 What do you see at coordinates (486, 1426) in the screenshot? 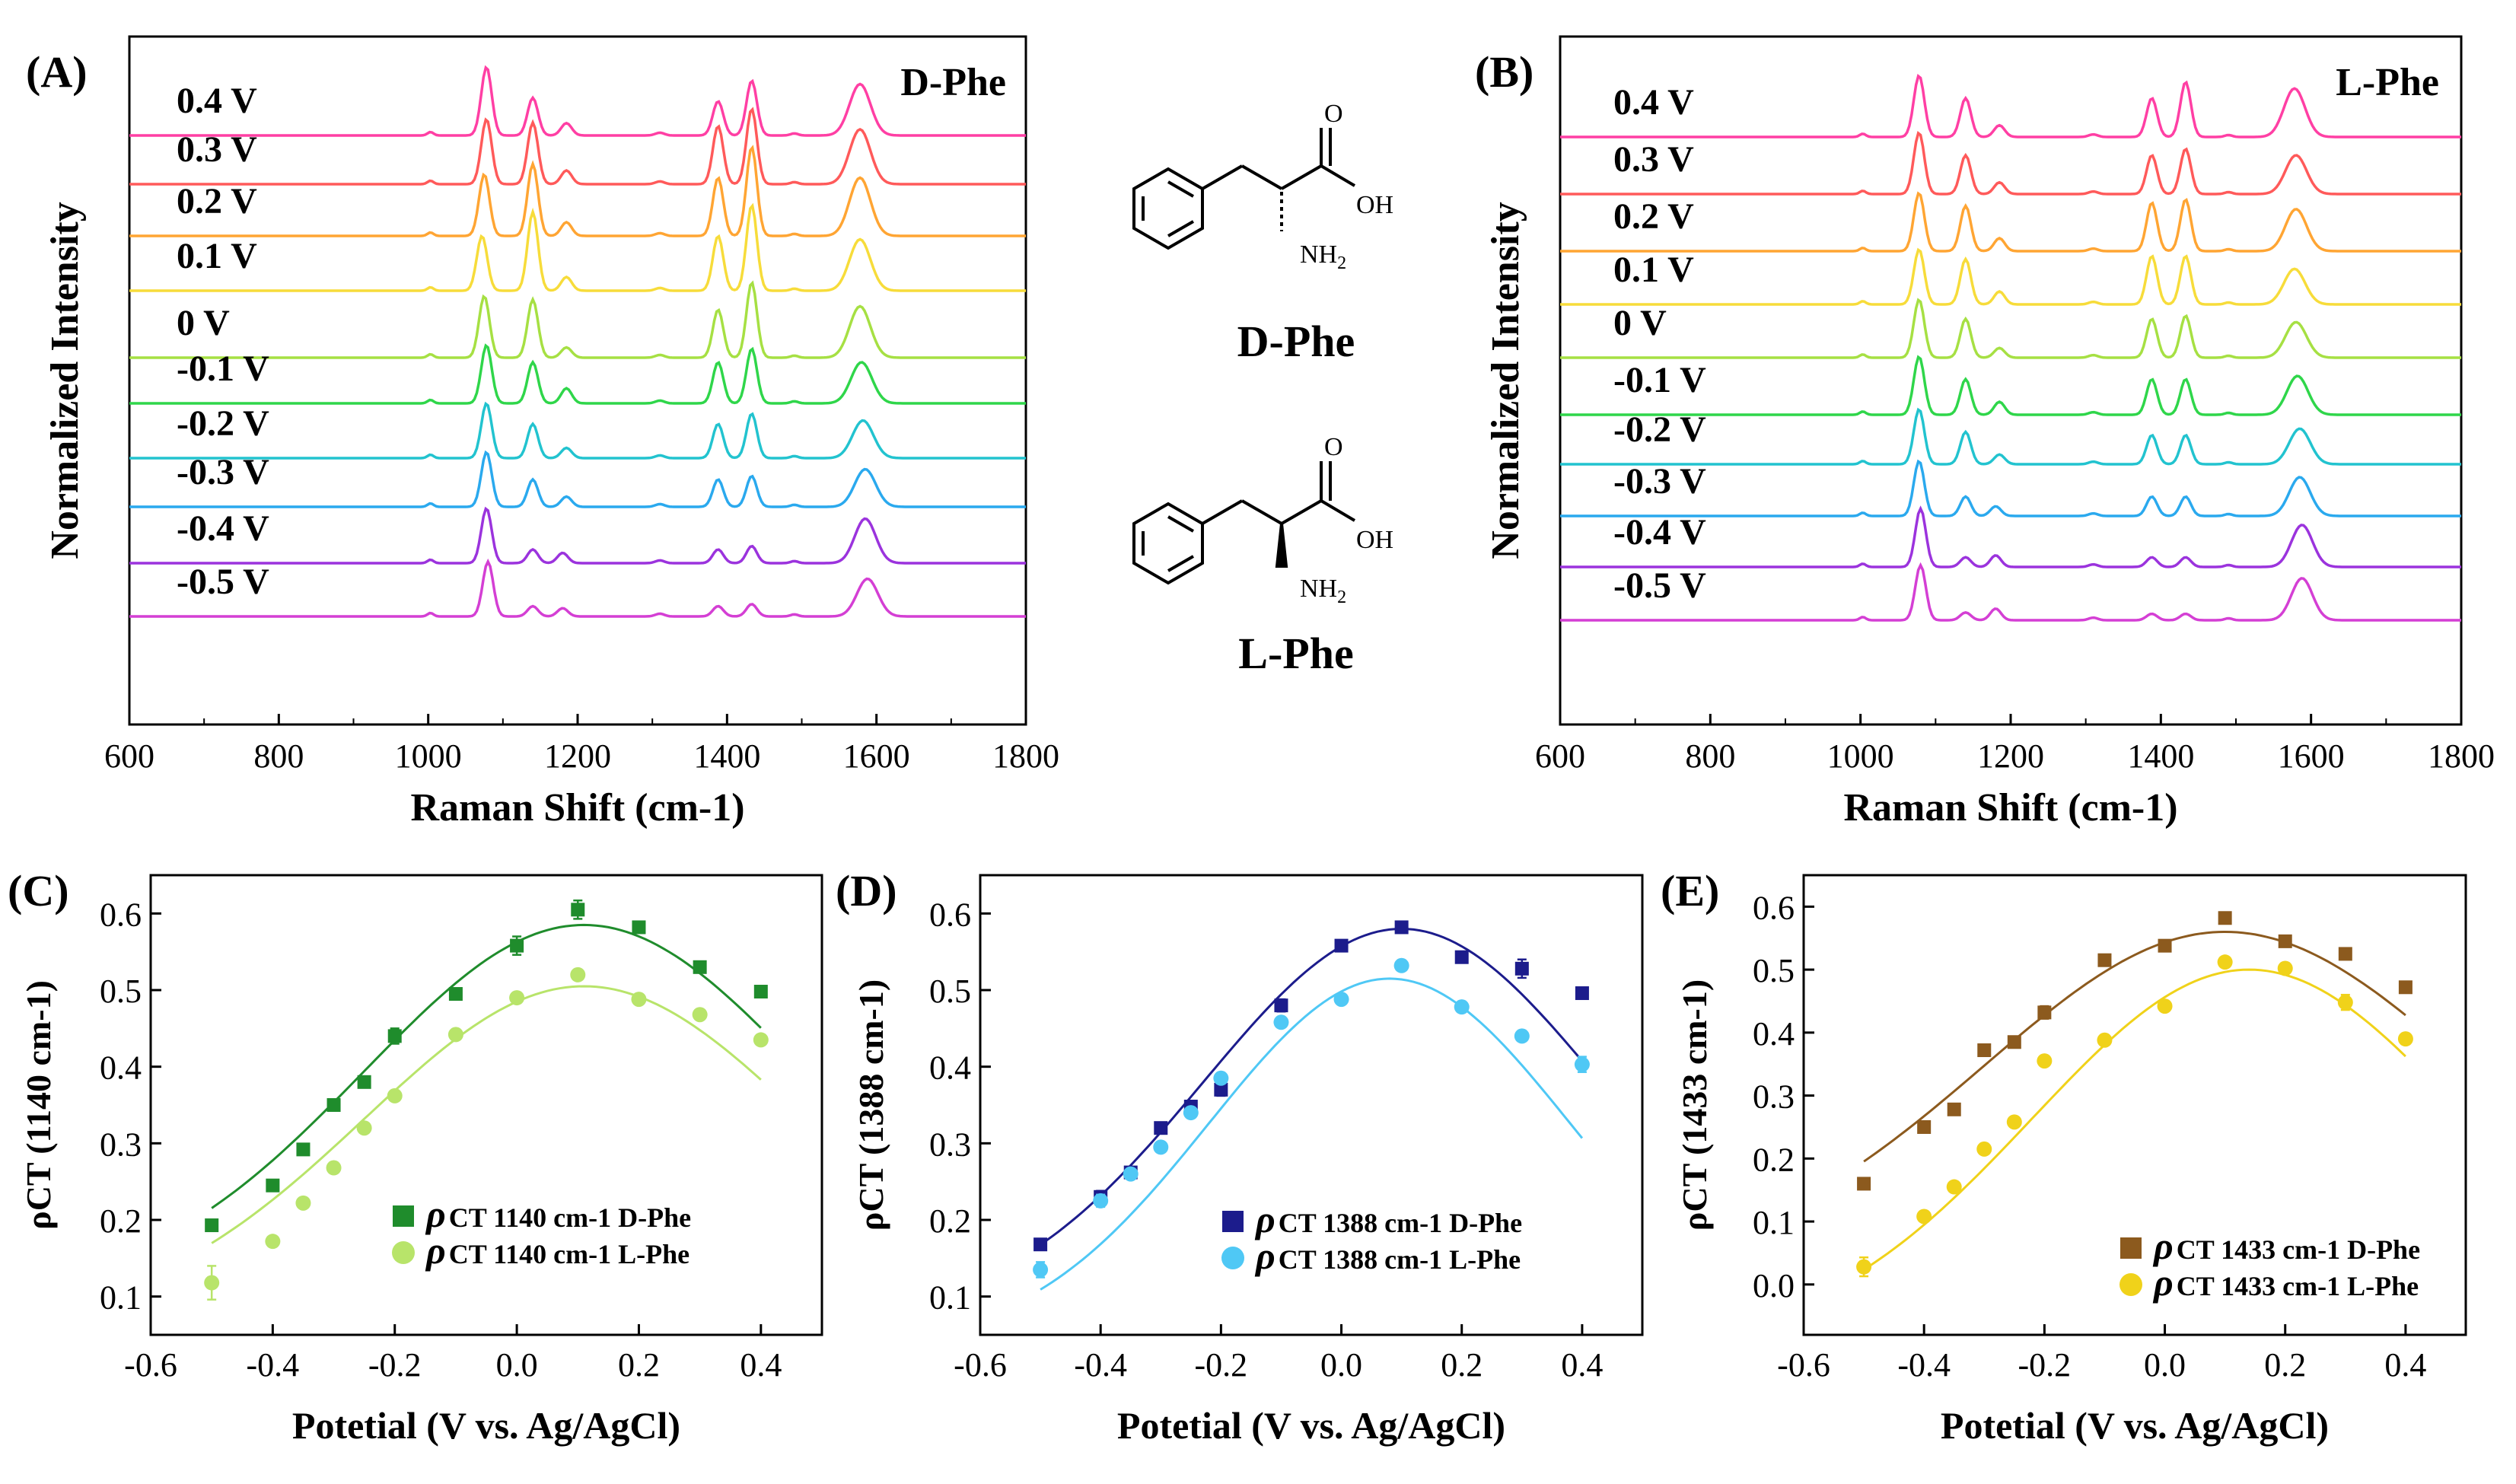
I see `x-axis-label: Potetial (V vs. Ag/AgCl)` at bounding box center [486, 1426].